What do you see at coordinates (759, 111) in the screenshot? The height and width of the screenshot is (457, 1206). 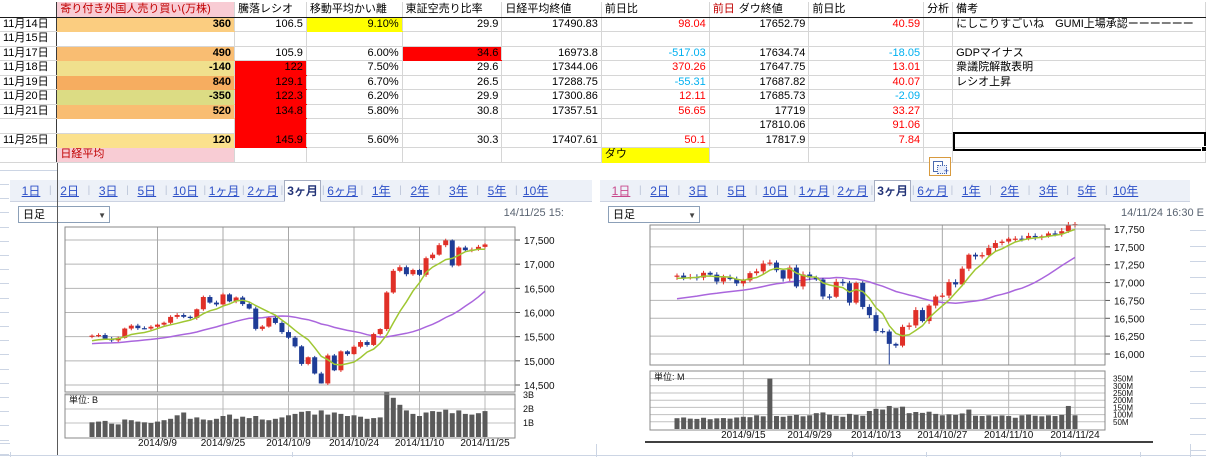 I see `cell-dow-close: 17719` at bounding box center [759, 111].